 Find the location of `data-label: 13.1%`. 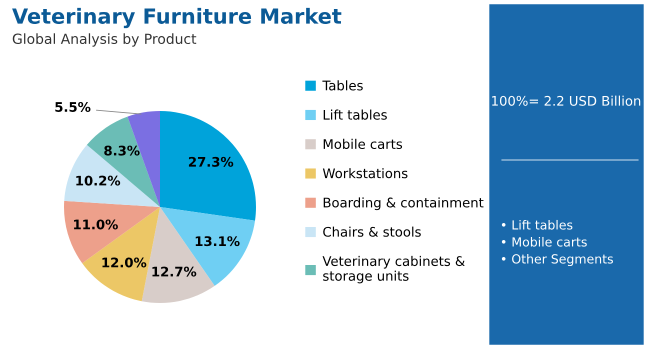

data-label: 13.1% is located at coordinates (218, 241).